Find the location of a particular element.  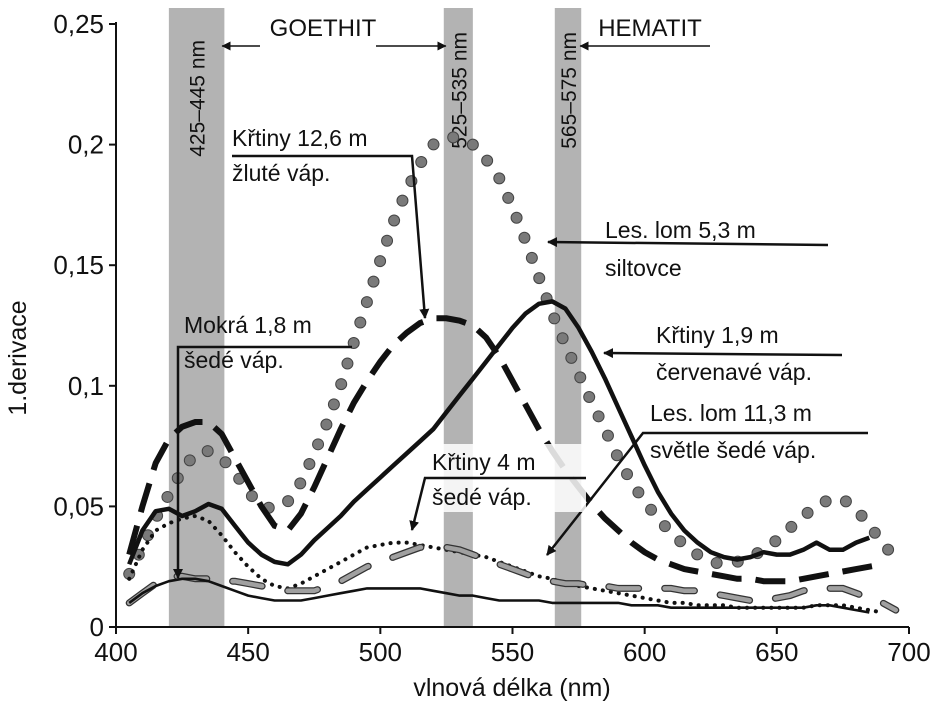

y-tick-label: 0,15 is located at coordinates (78, 265).